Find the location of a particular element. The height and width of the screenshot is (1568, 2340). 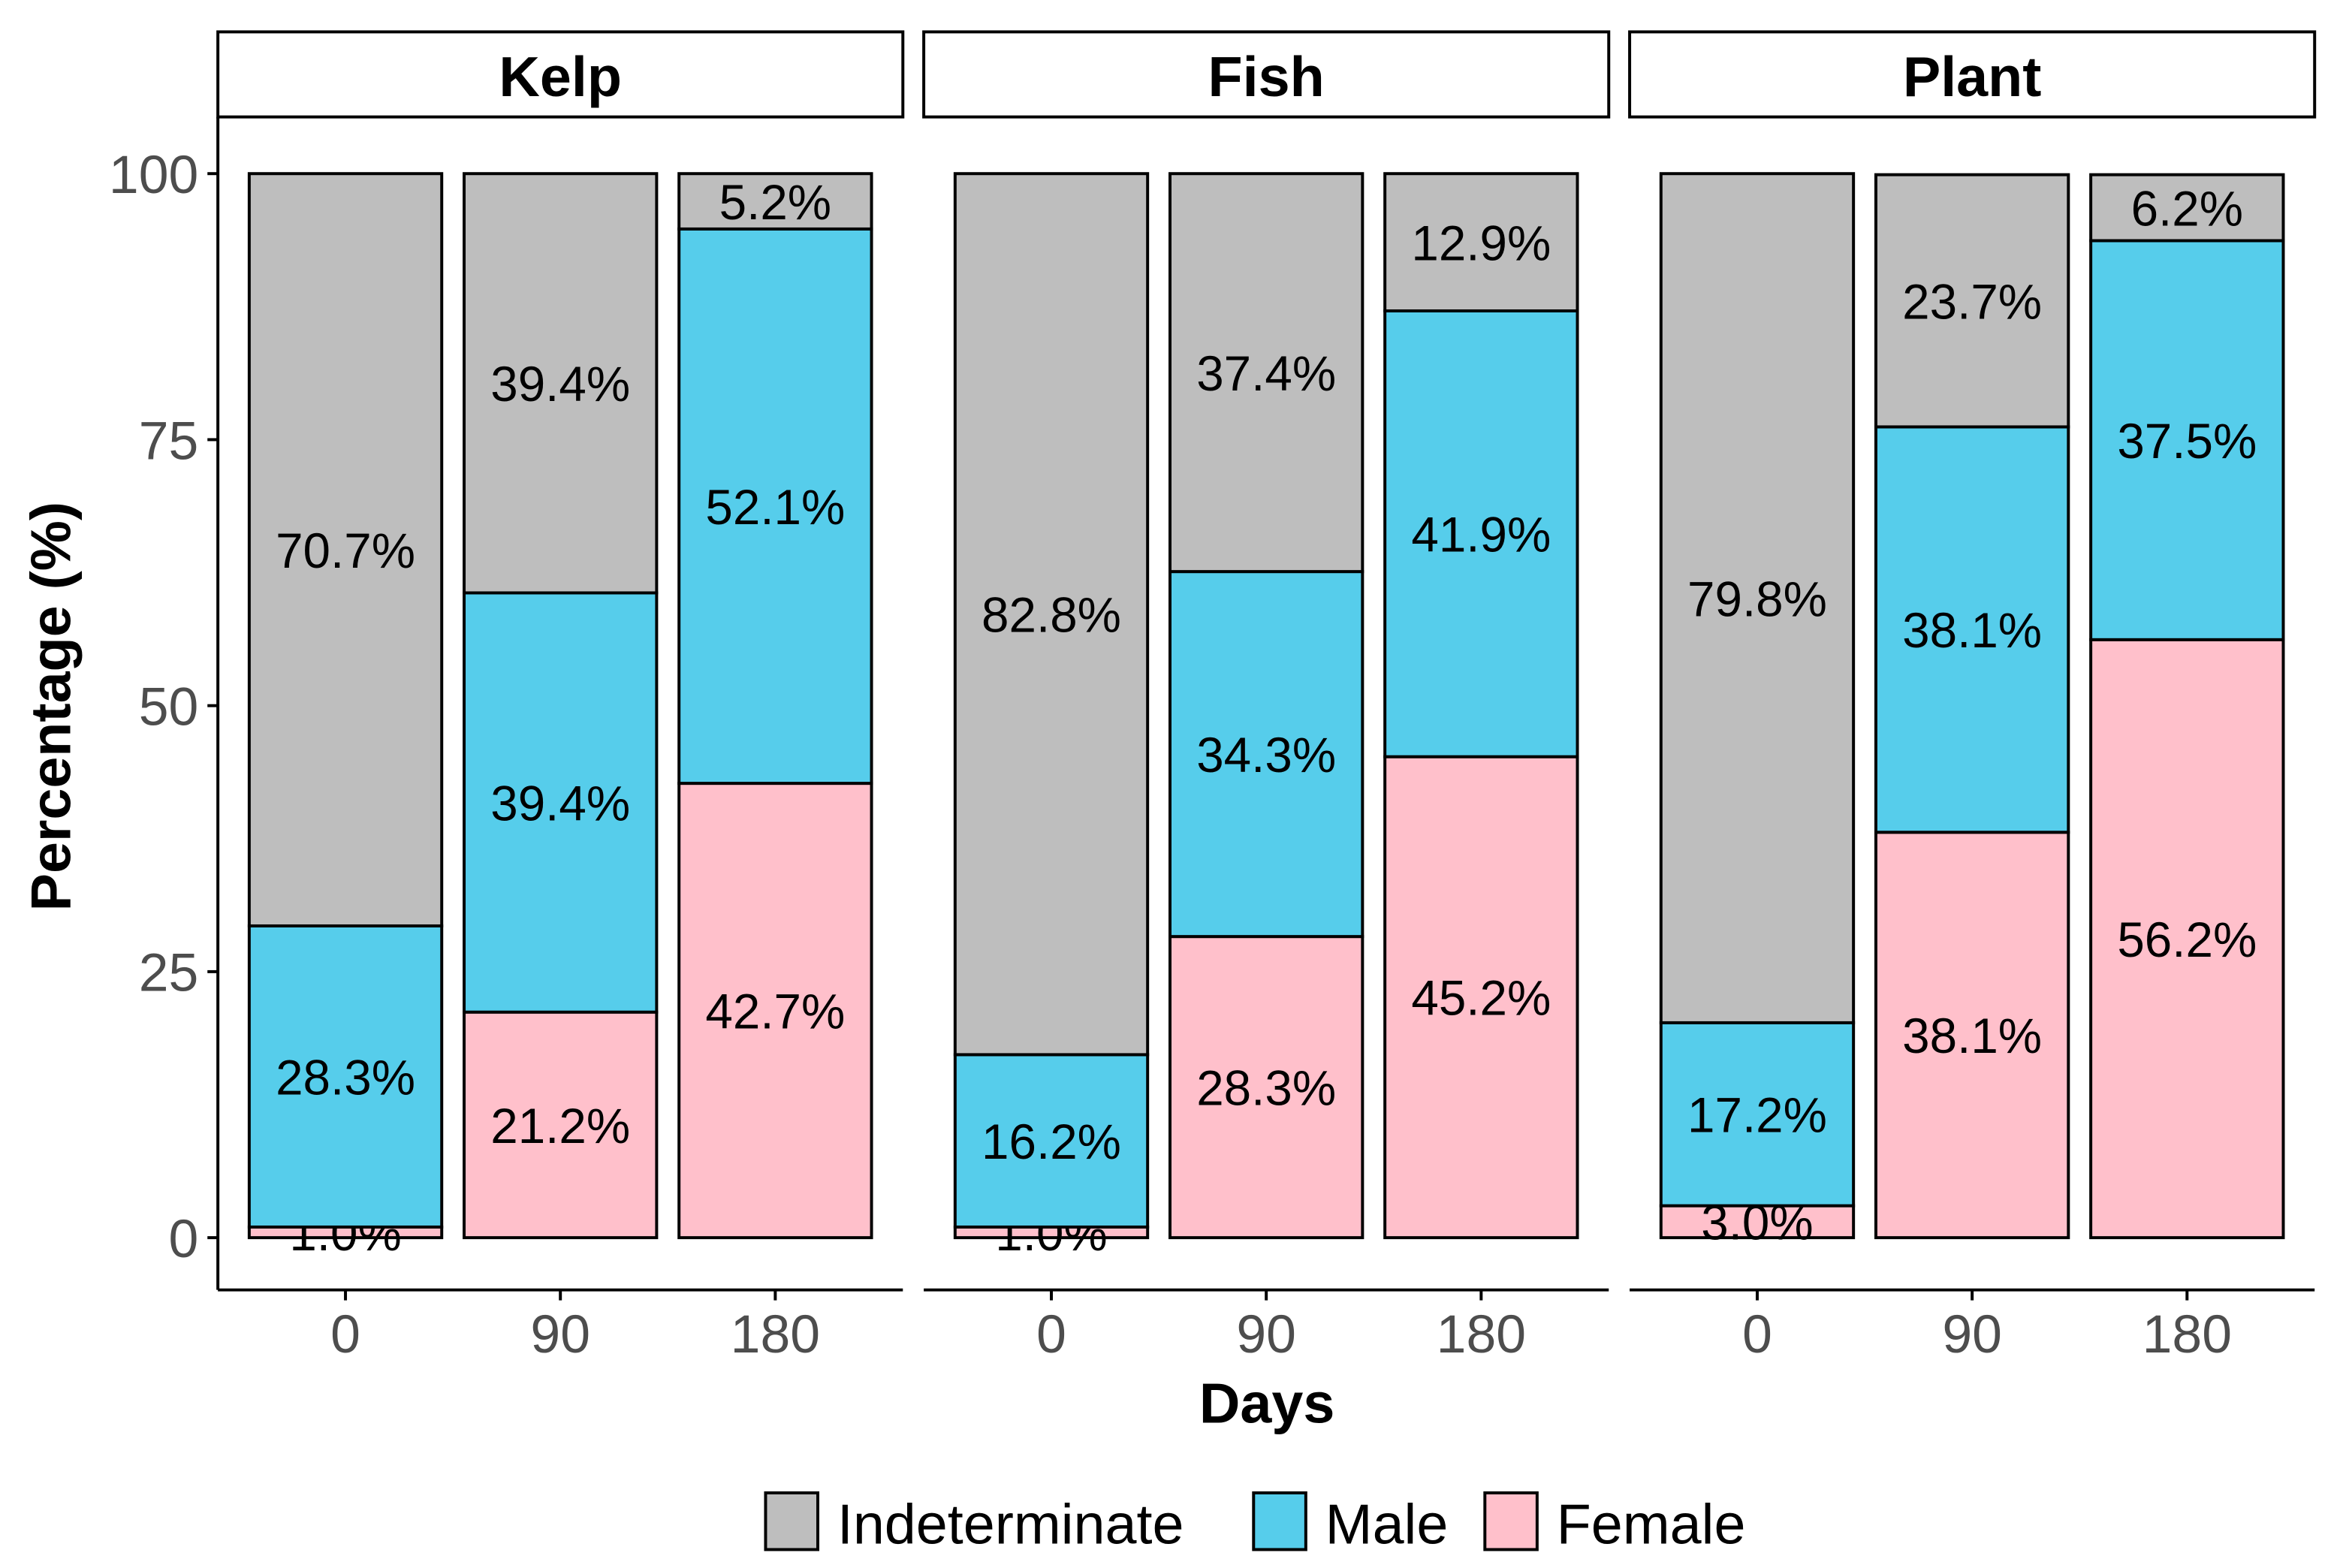

data-label: 56.2% is located at coordinates (2187, 940).